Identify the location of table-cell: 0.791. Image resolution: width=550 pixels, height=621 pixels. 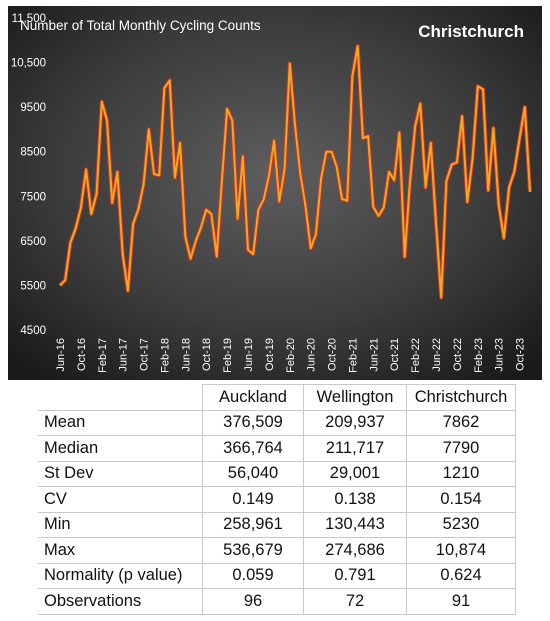
(355, 575).